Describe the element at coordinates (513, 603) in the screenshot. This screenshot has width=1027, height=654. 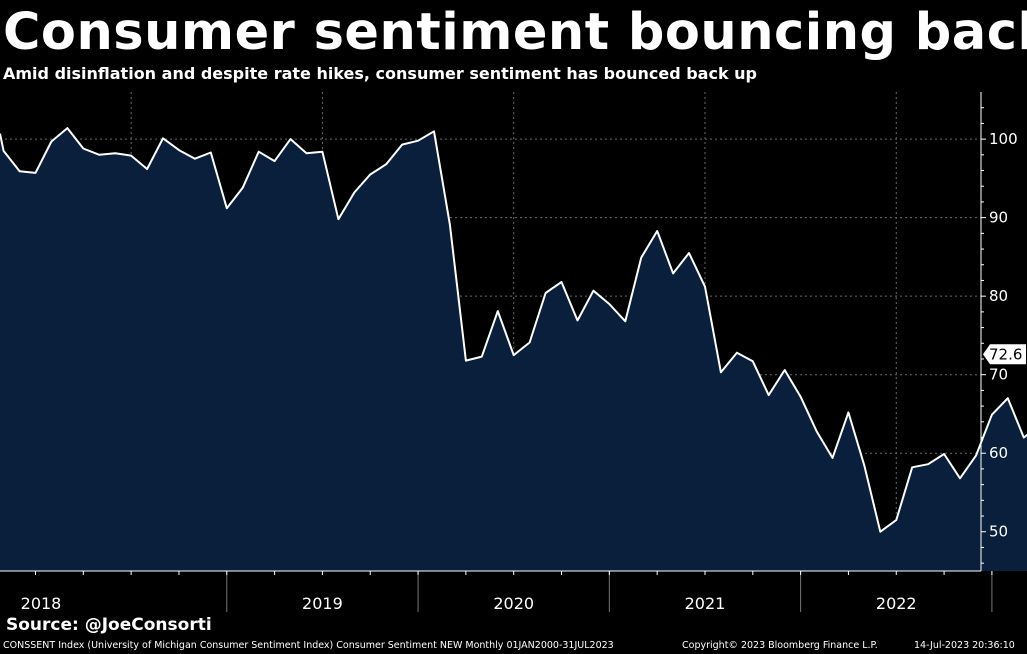
I see `x-tick-label: 2020` at that location.